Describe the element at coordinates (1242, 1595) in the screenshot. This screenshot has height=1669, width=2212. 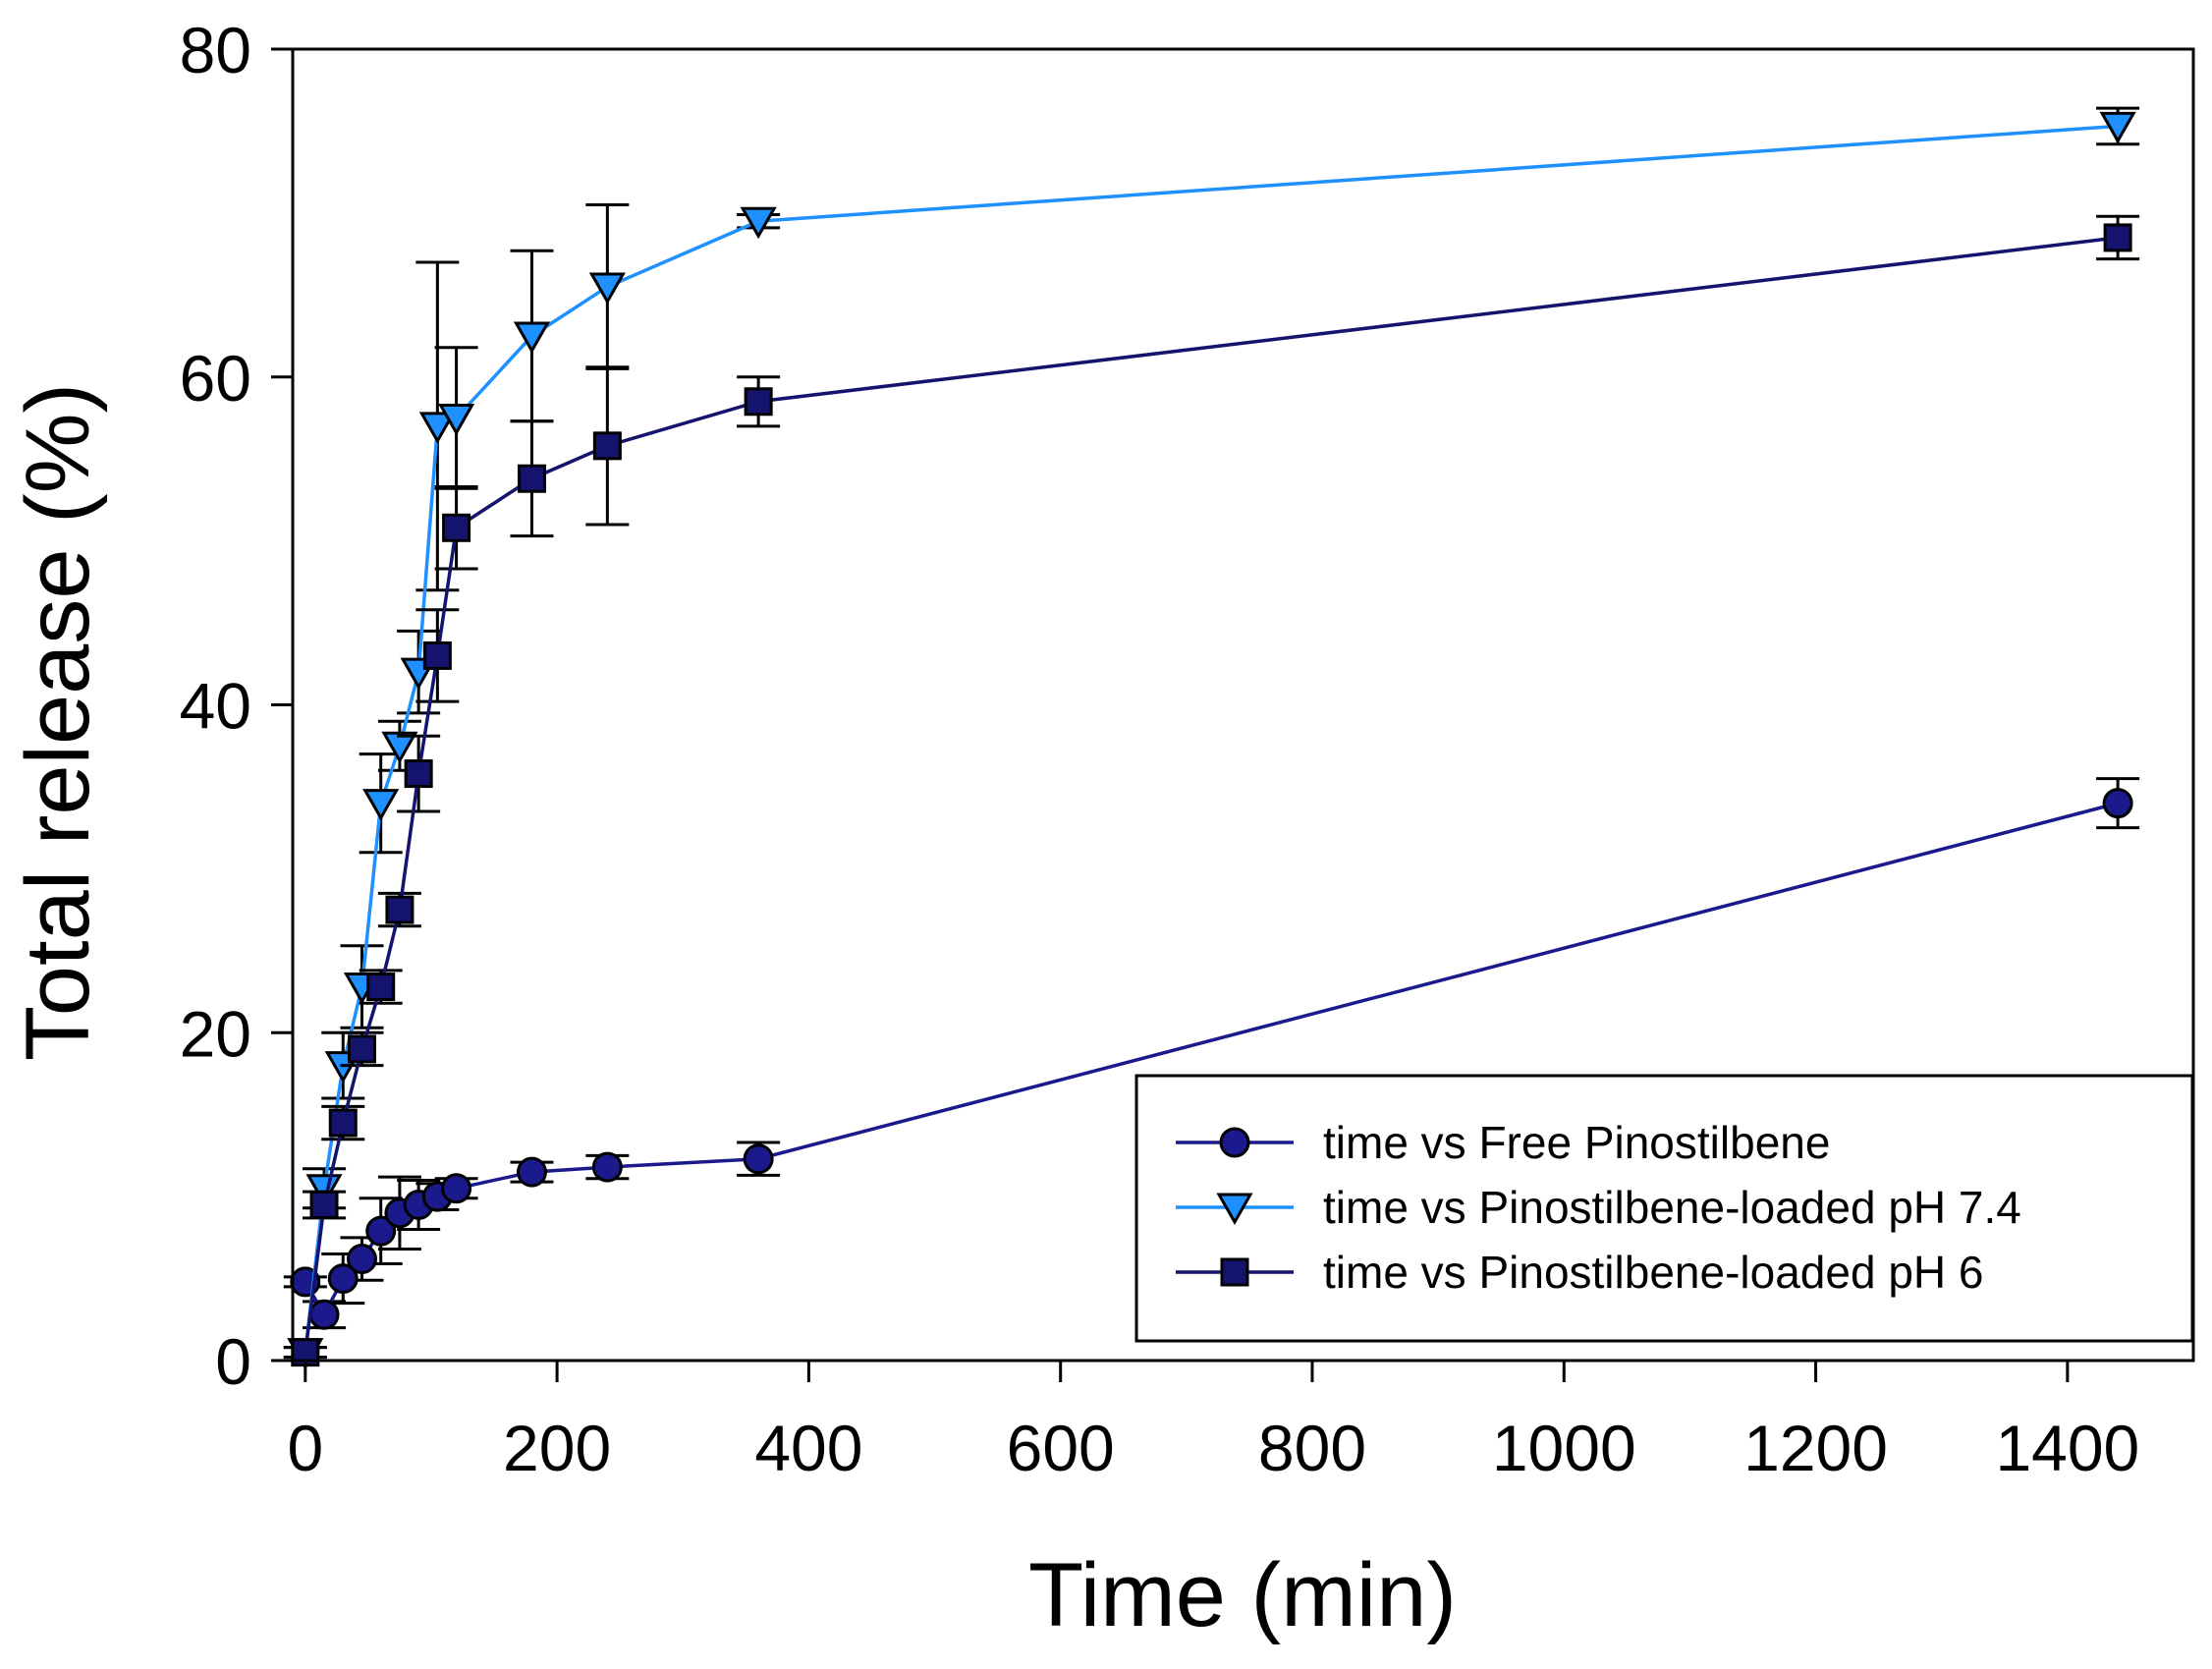
I see `x-axis-title: Time (min)` at that location.